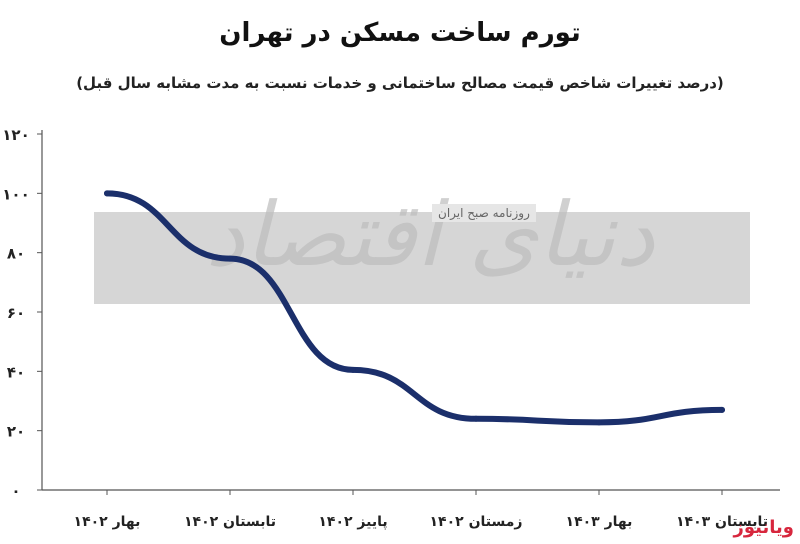  I want to click on x-tick-label: پاییز ۱۴۰۲, so click(352, 522).